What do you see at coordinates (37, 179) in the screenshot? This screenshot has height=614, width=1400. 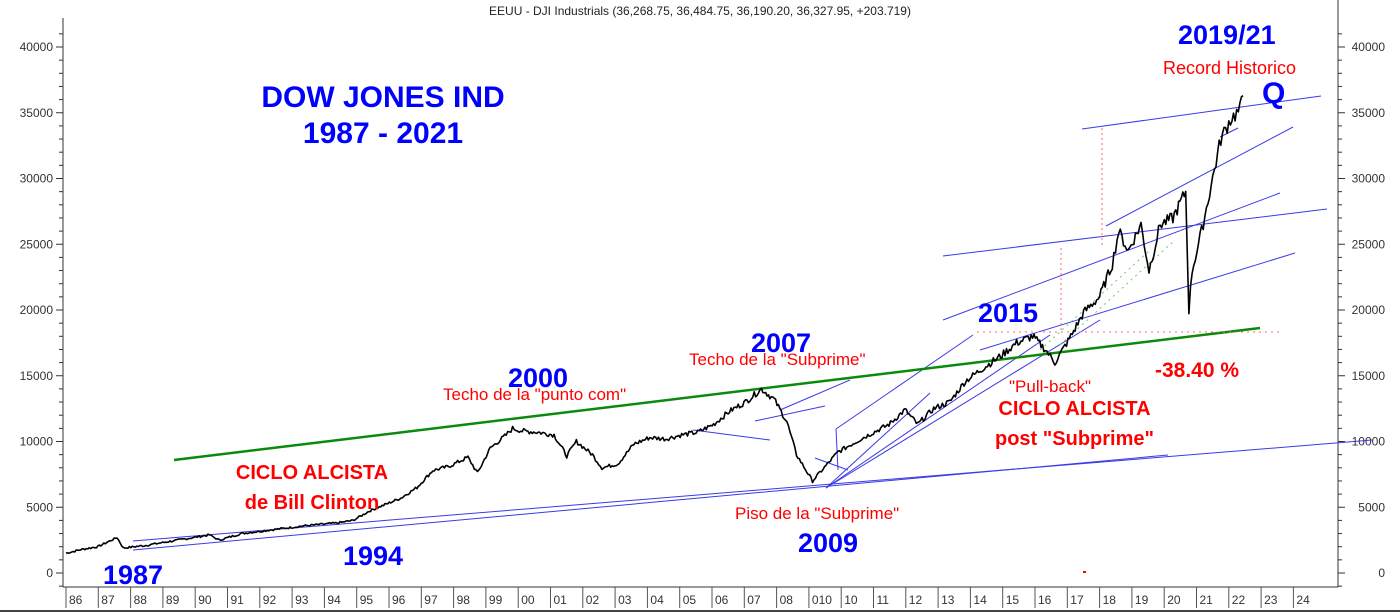 I see `y-tick-label-left: 30000` at bounding box center [37, 179].